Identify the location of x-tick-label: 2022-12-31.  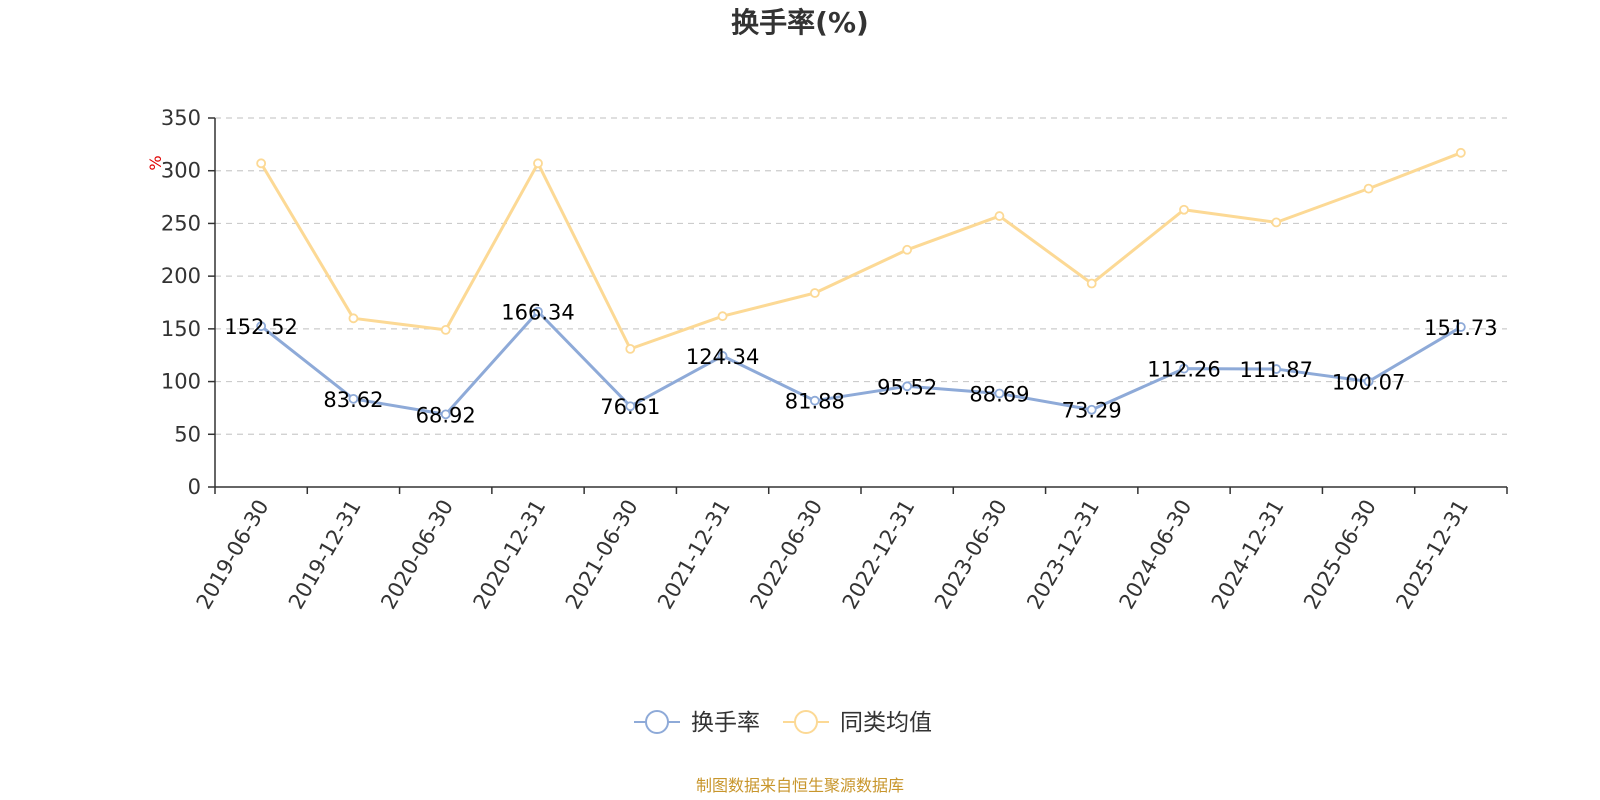
(879, 555).